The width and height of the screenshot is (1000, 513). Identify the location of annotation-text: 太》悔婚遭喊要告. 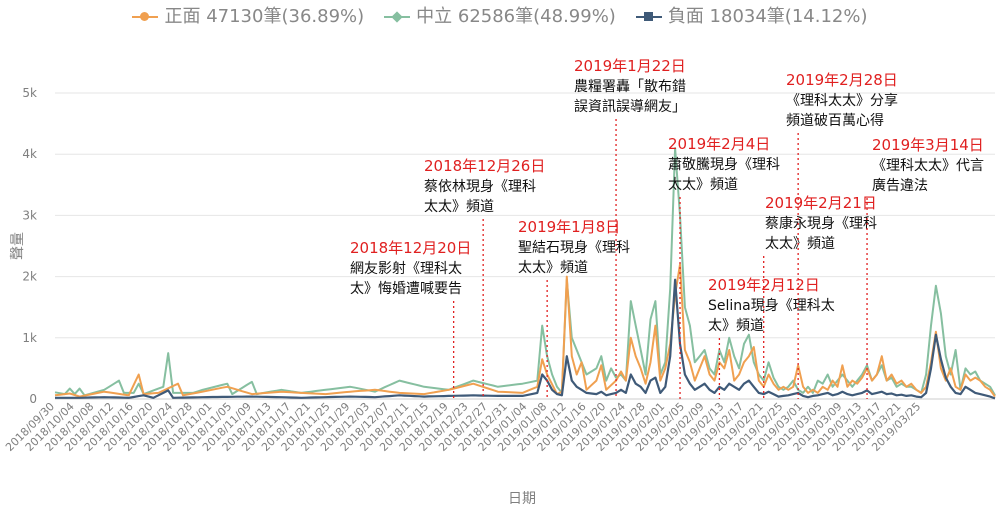
(406, 289).